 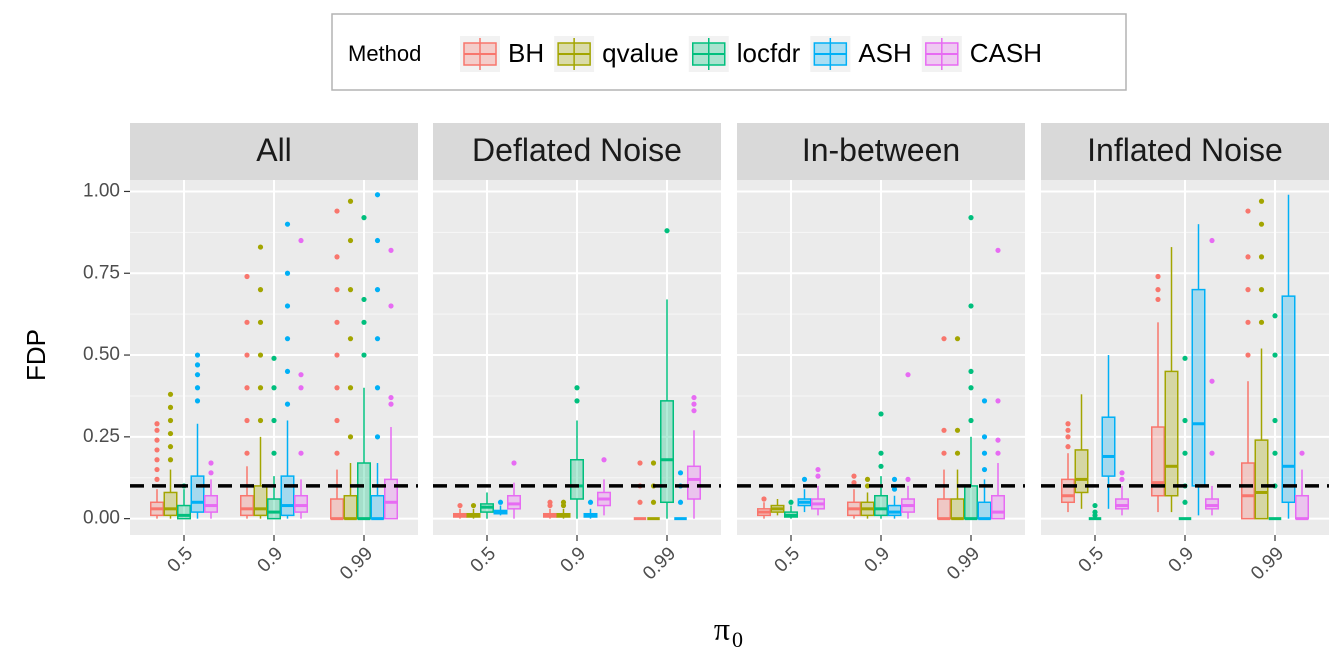 I want to click on strip-title: All, so click(x=274, y=150).